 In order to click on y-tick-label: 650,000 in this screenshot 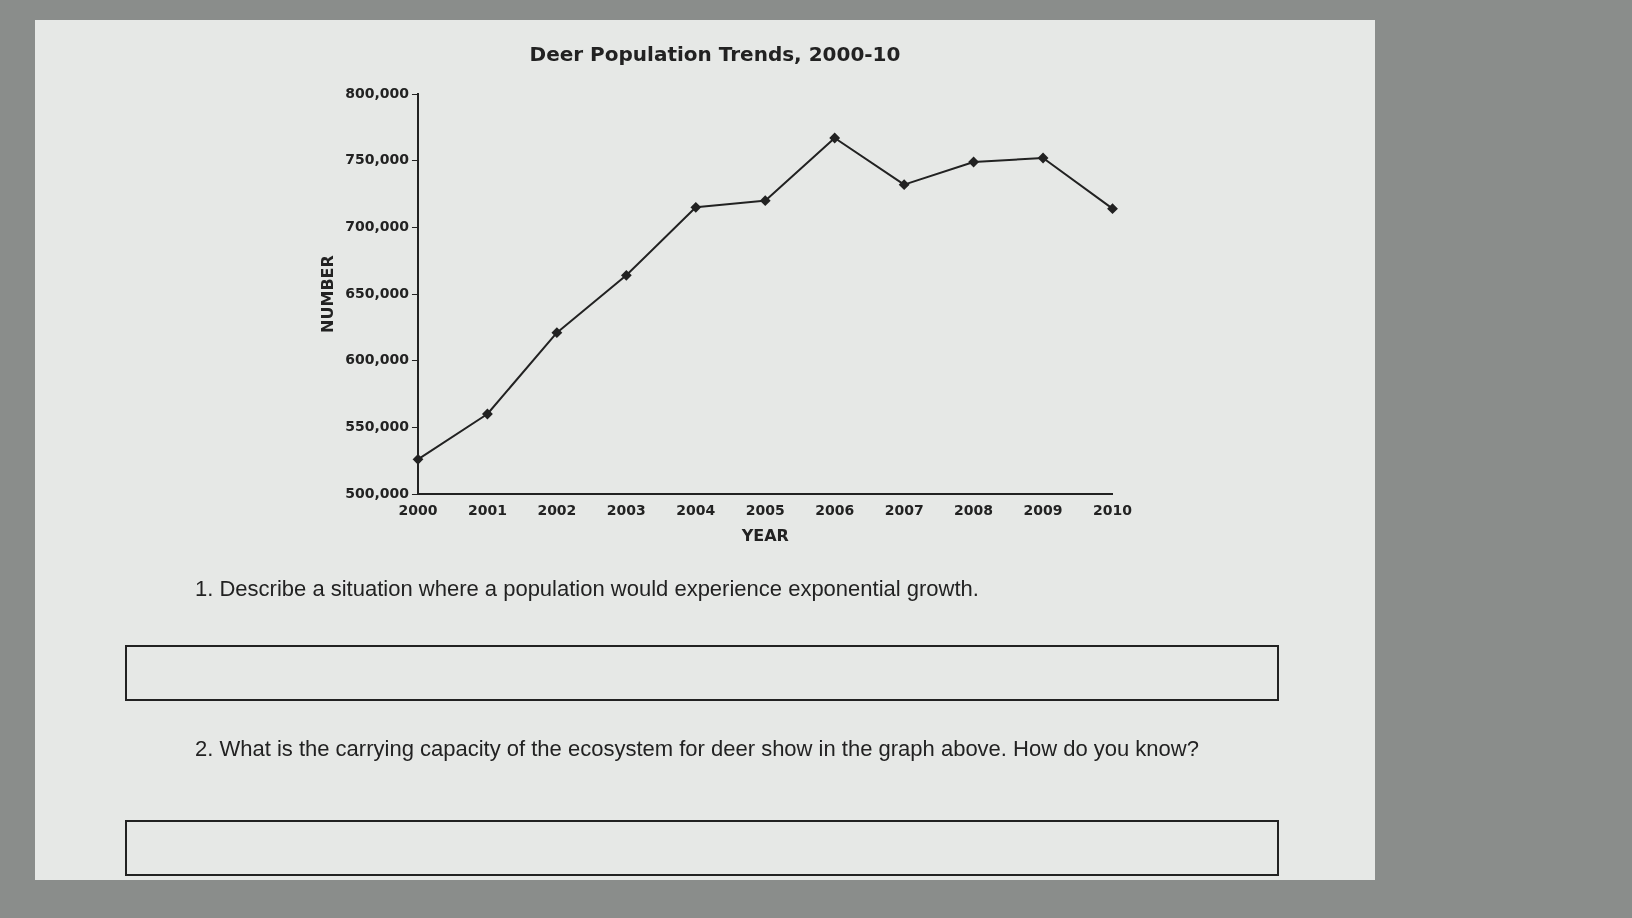, I will do `click(377, 292)`.